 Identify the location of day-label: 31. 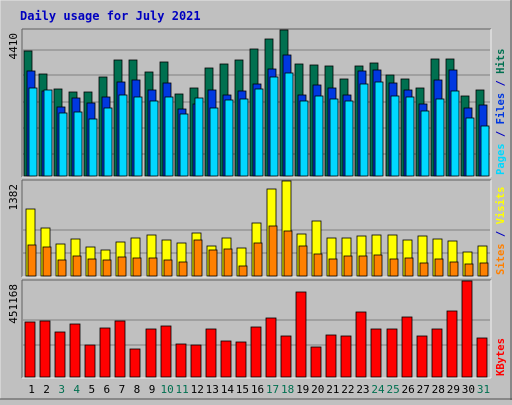
(483, 389).